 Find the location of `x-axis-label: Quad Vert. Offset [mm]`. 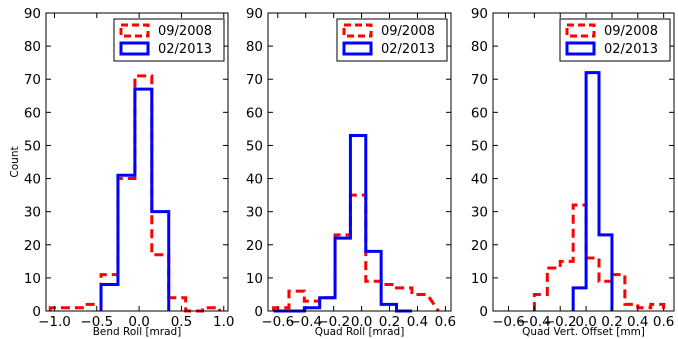

x-axis-label: Quad Vert. Offset [mm] is located at coordinates (583, 332).